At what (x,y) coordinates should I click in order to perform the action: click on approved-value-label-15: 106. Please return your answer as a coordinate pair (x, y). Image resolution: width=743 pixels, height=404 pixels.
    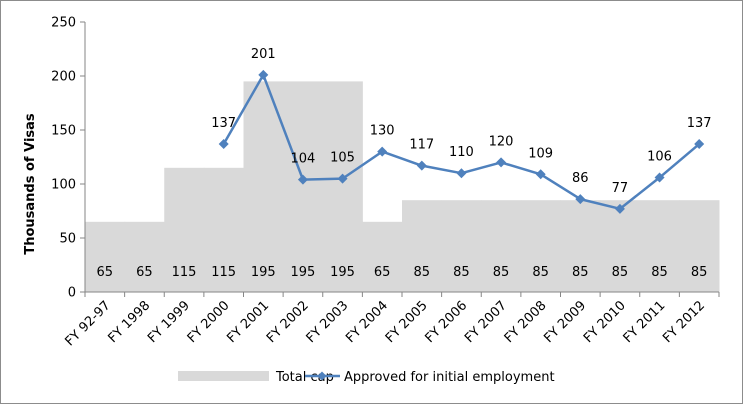
    Looking at the image, I should click on (659, 157).